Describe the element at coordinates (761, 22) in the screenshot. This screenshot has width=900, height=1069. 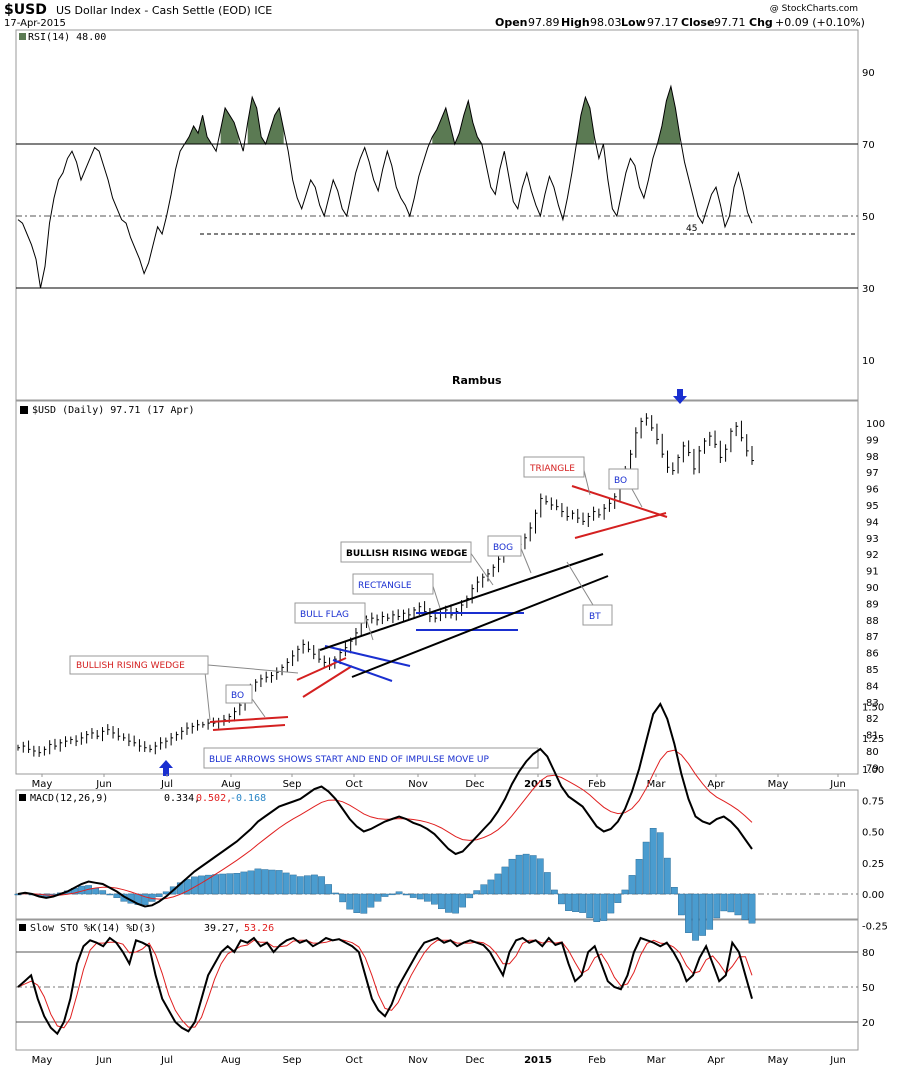
I see `chg-label: Chg` at that location.